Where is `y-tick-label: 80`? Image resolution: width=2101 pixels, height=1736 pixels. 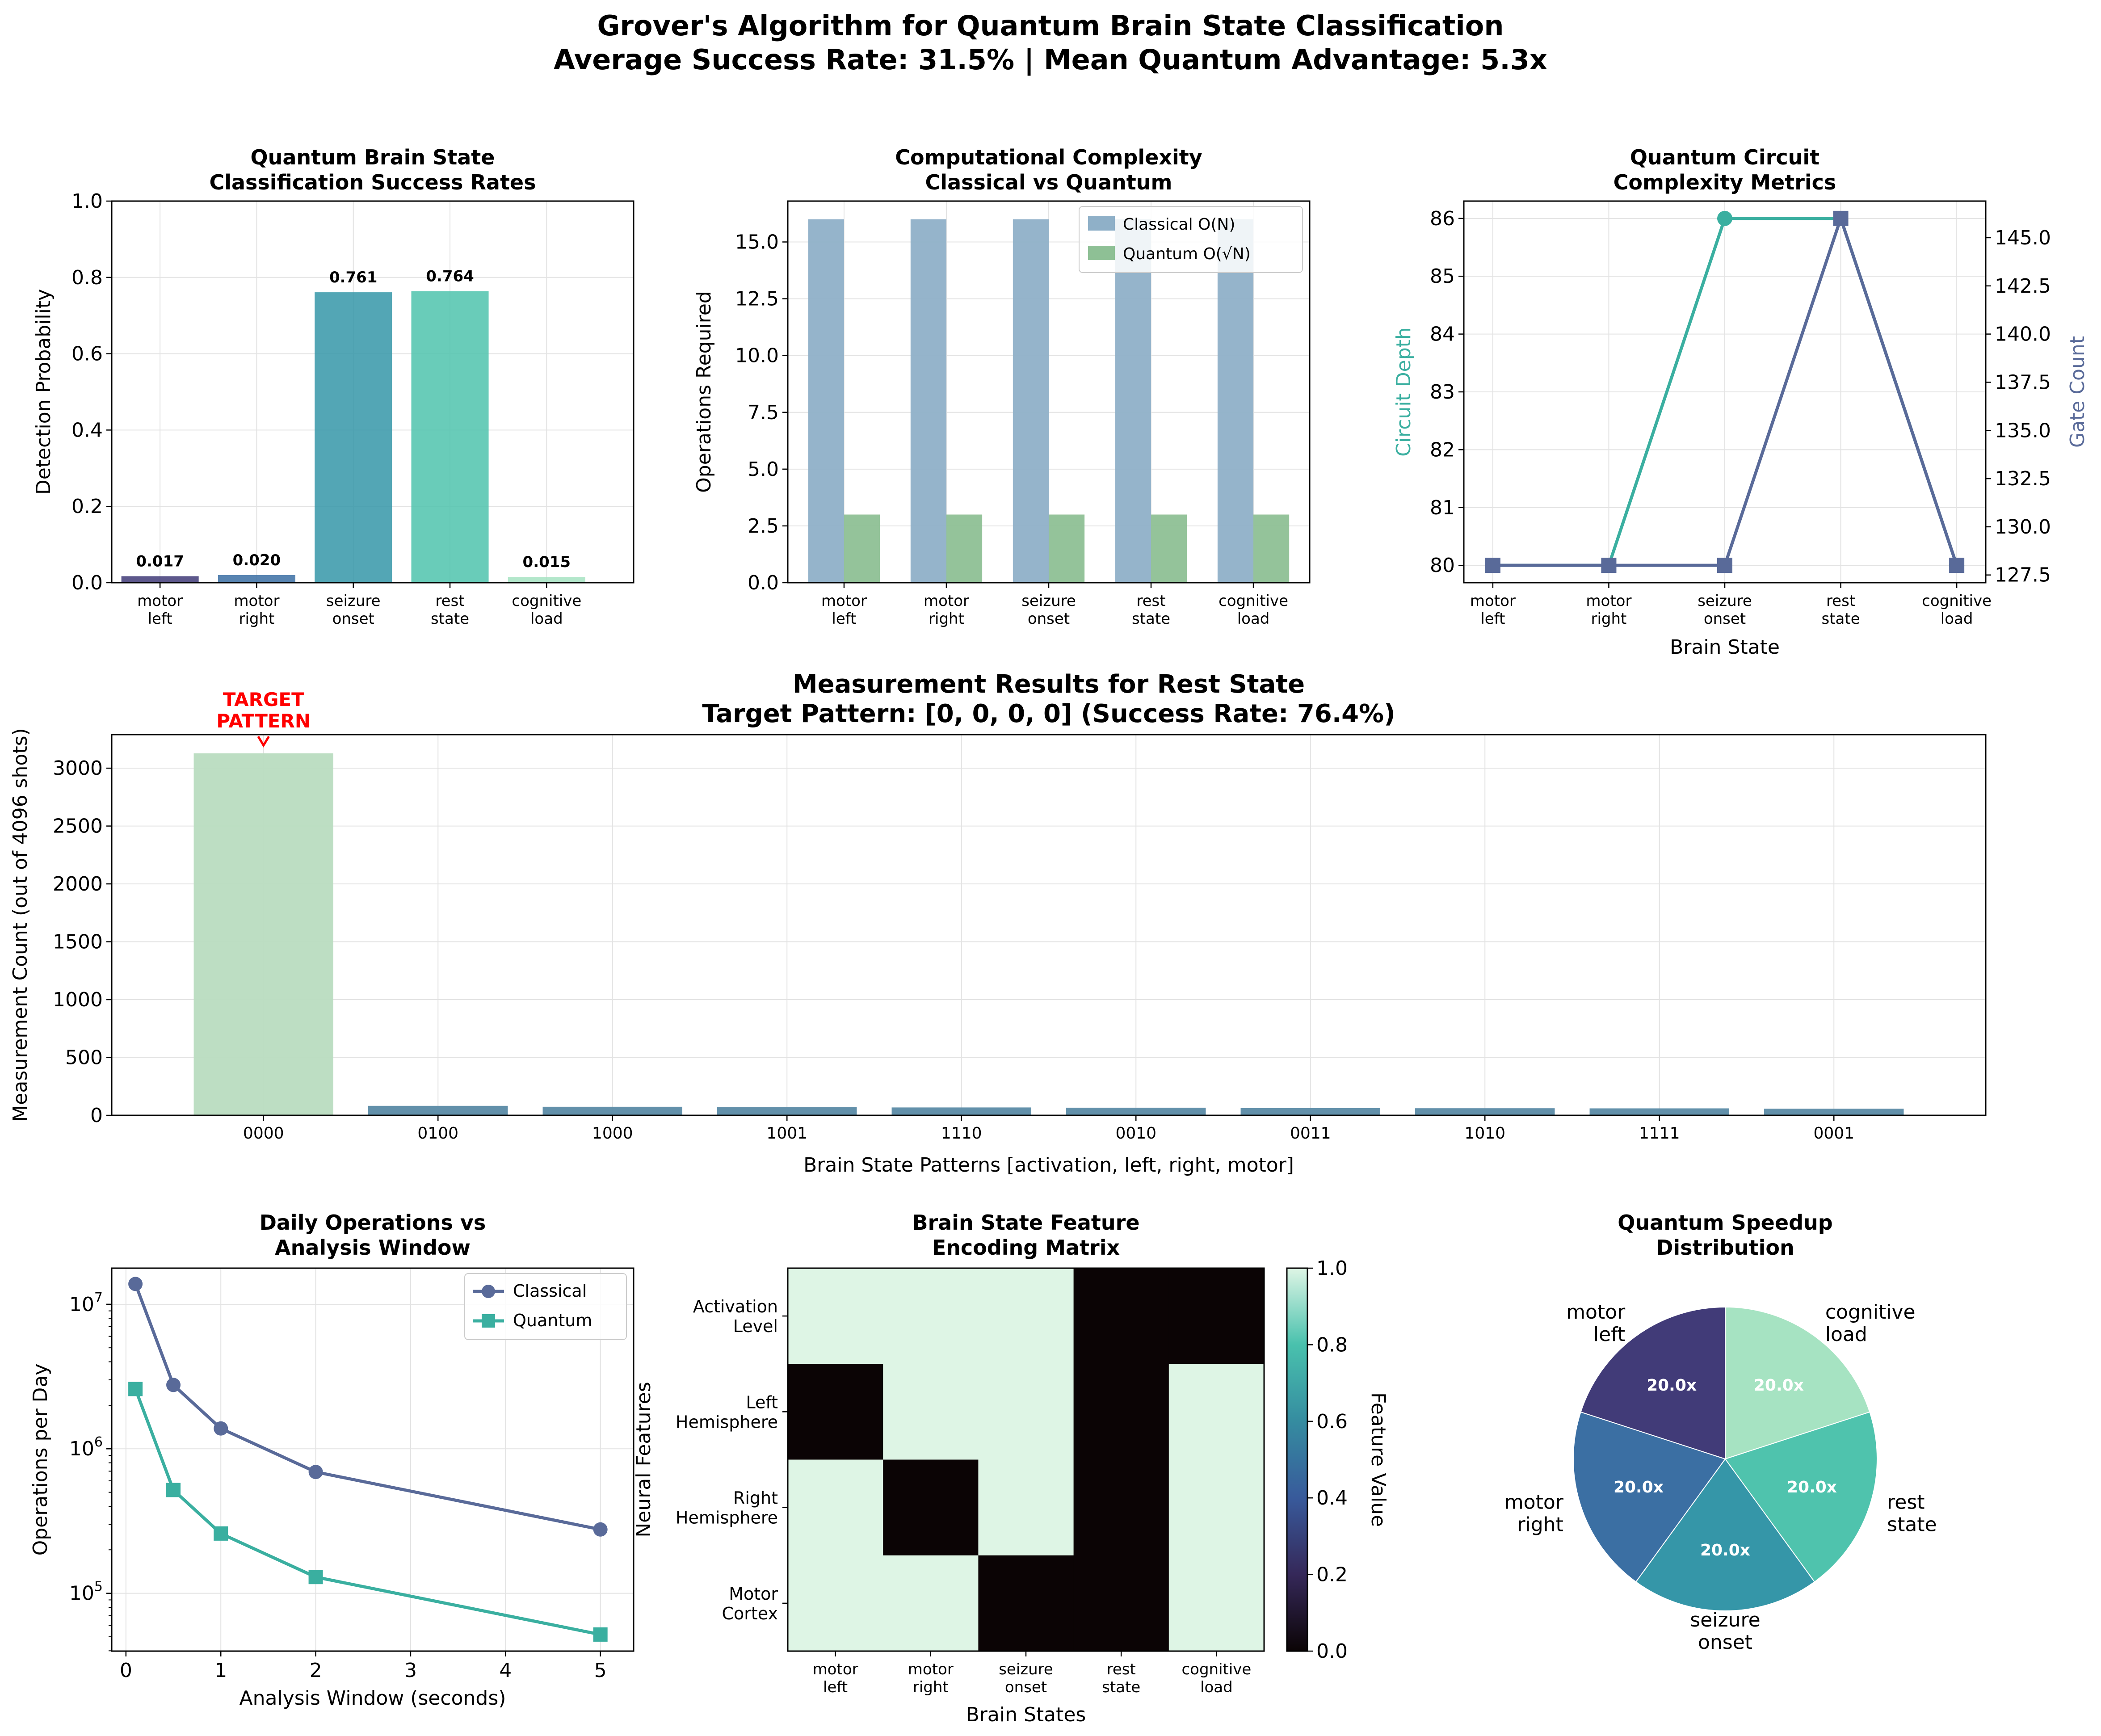
y-tick-label: 80 is located at coordinates (1442, 565).